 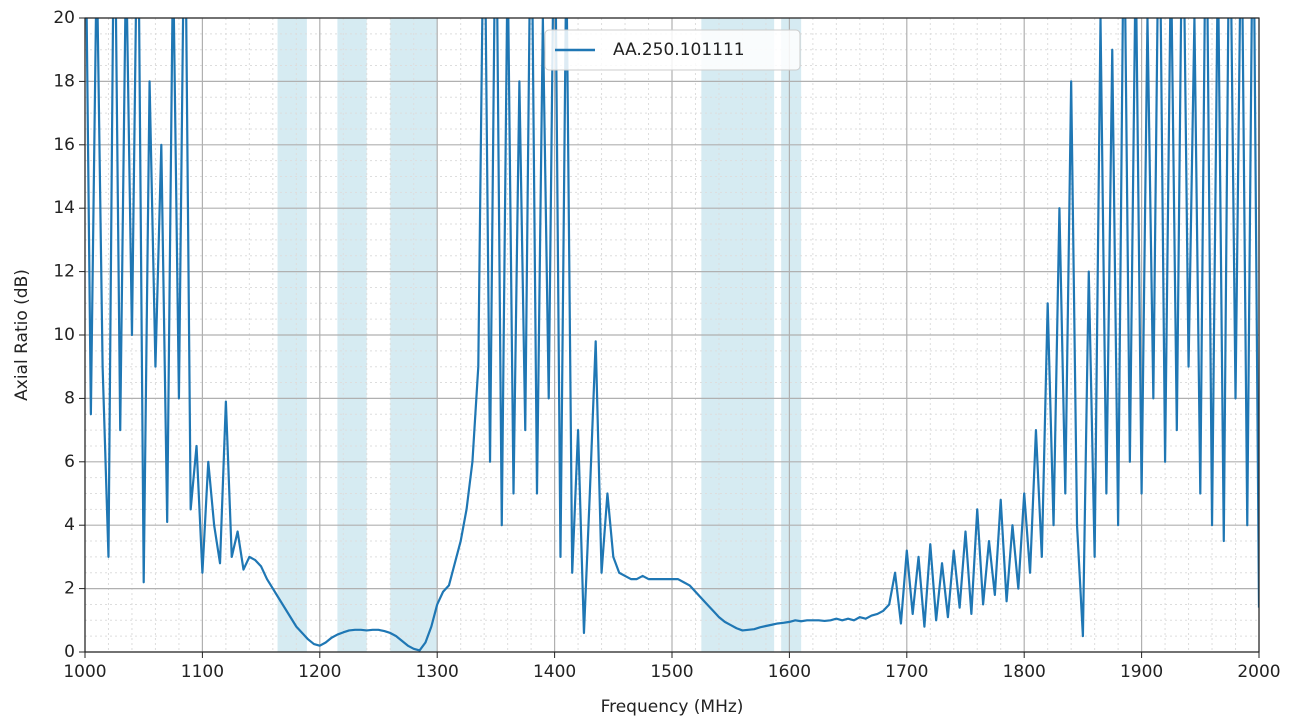 I want to click on y-tick-label: 6, so click(x=69, y=462).